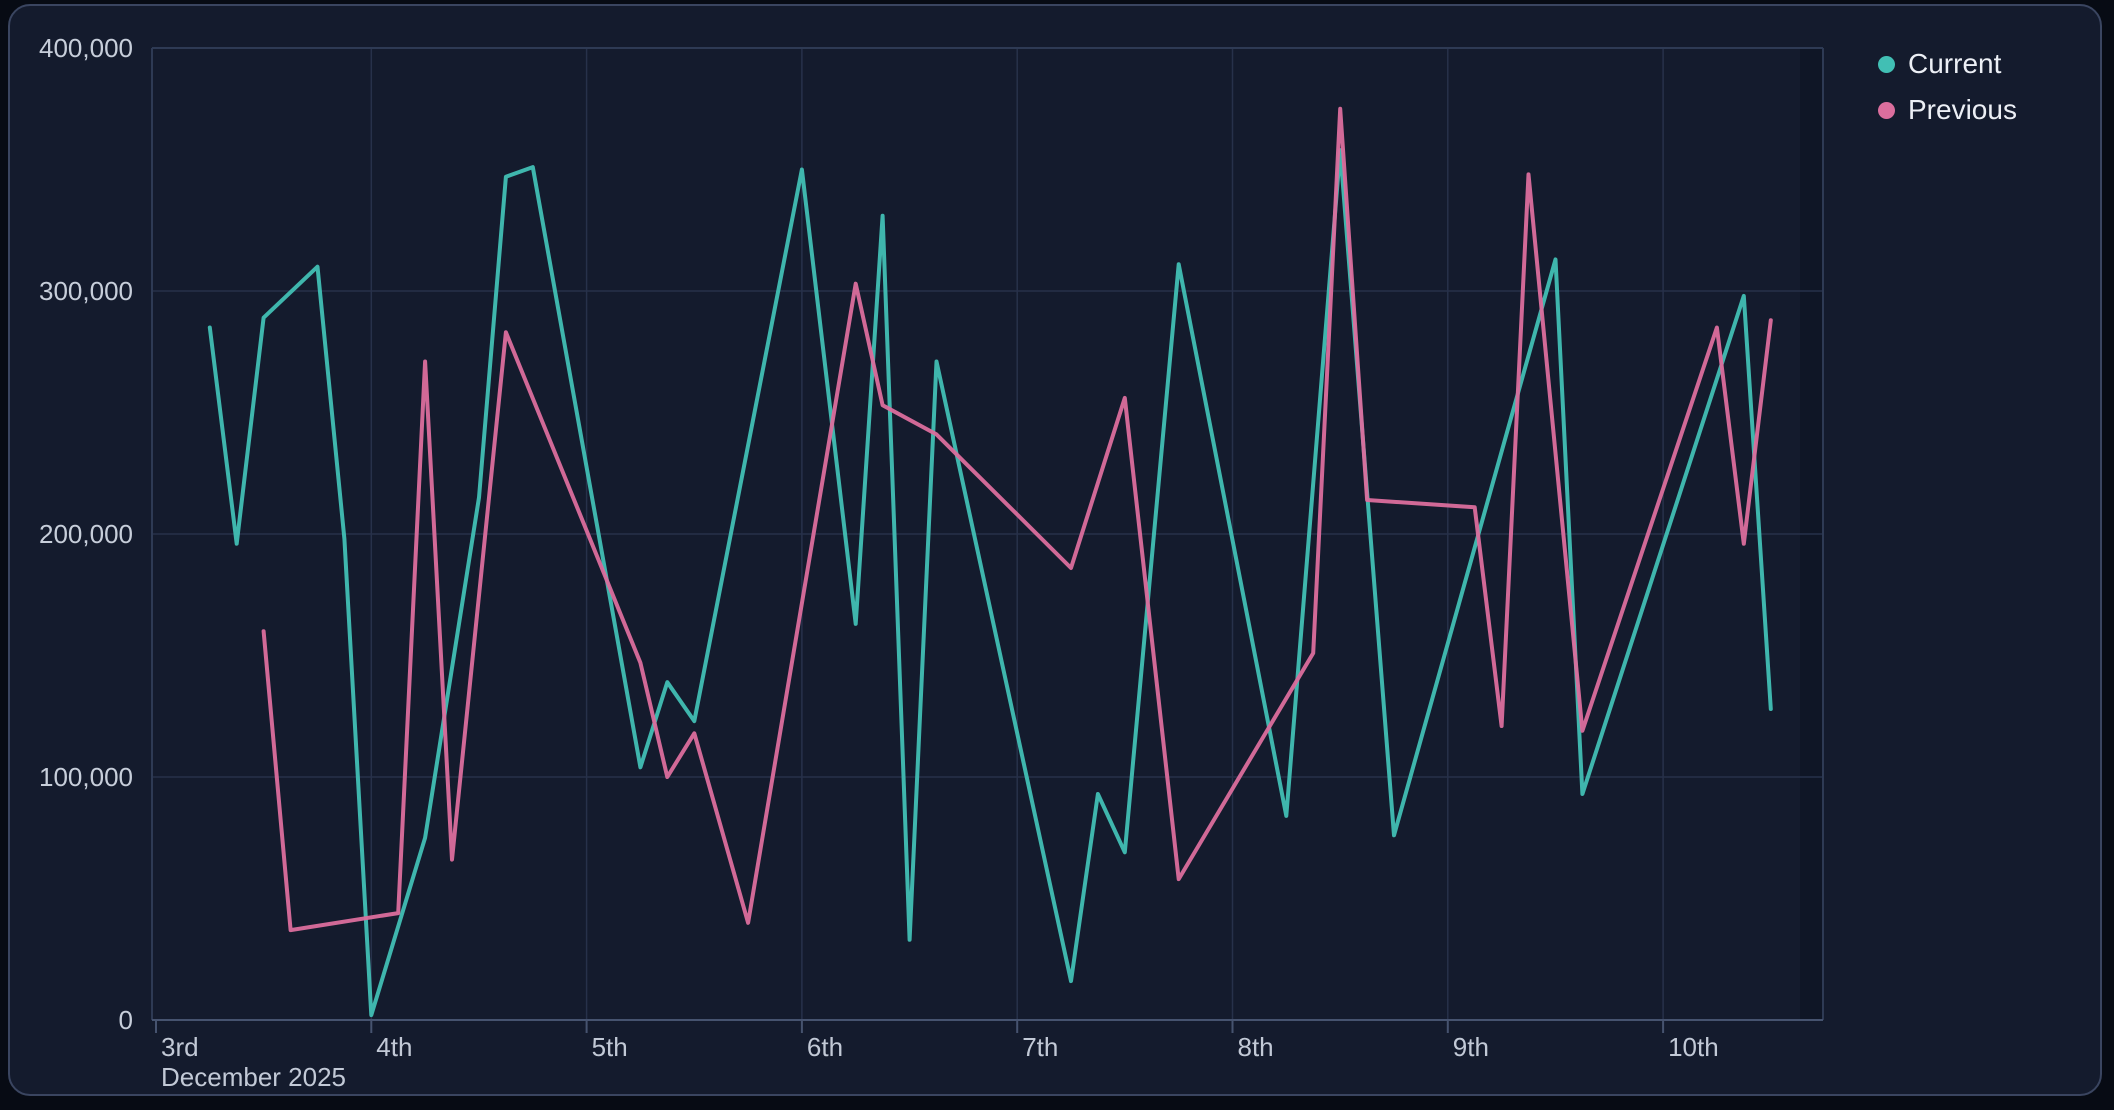  Describe the element at coordinates (1693, 1047) in the screenshot. I see `x-axis-tick-label: 10th` at that location.